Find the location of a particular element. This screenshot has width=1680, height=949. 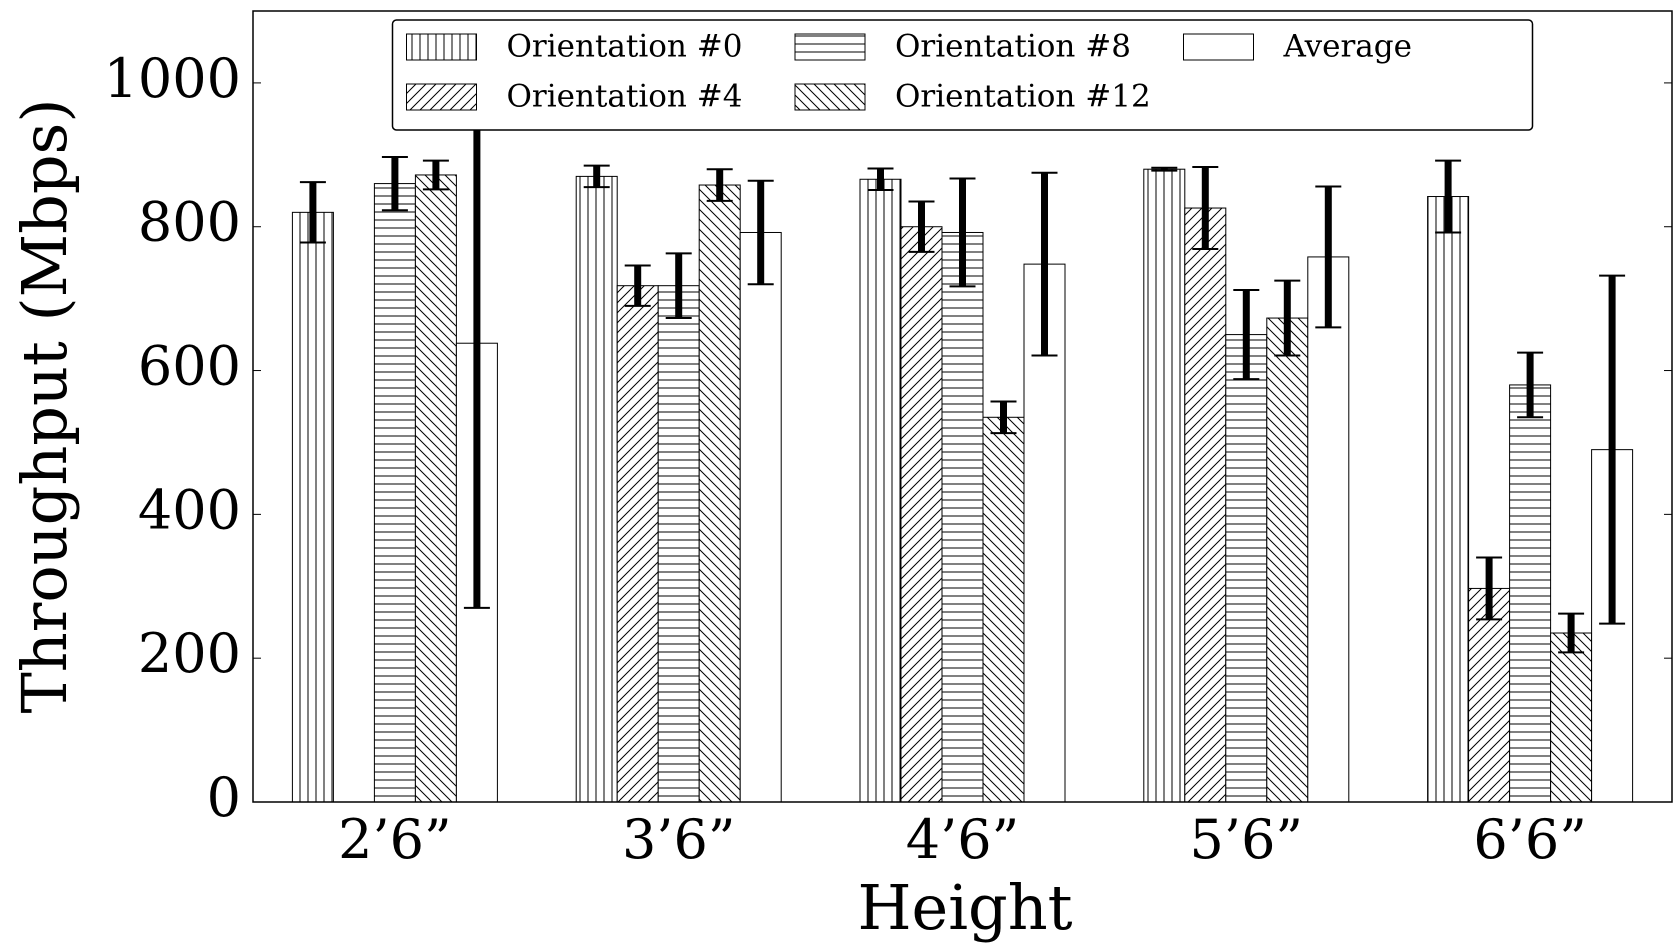

y-tick-label: 400 is located at coordinates (189, 509).